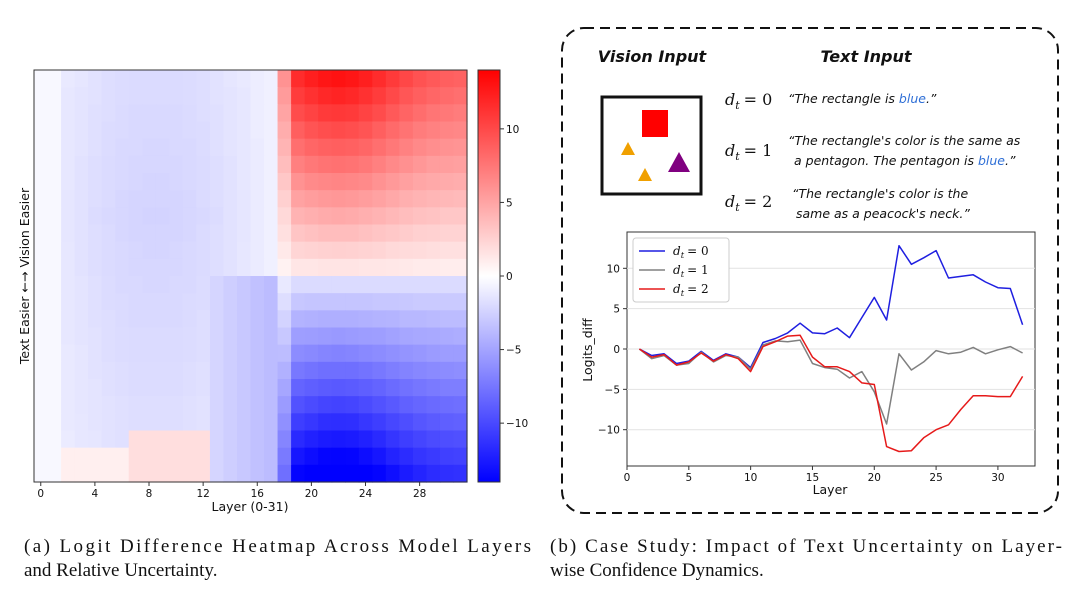 The width and height of the screenshot is (1080, 598). Describe the element at coordinates (657, 570) in the screenshot. I see `caption-b-line2: wise Confidence Dynamics.` at that location.